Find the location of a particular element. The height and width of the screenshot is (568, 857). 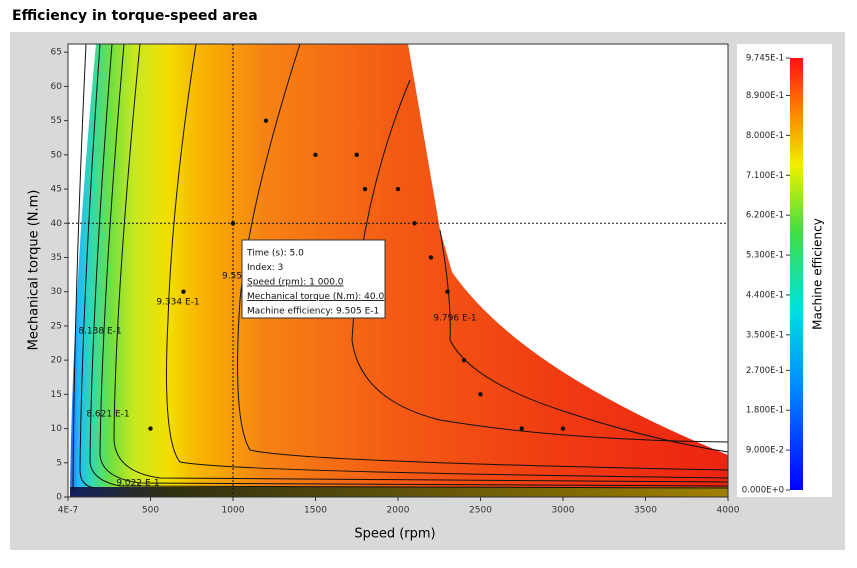

y-tick-label: 15 is located at coordinates (56, 395).